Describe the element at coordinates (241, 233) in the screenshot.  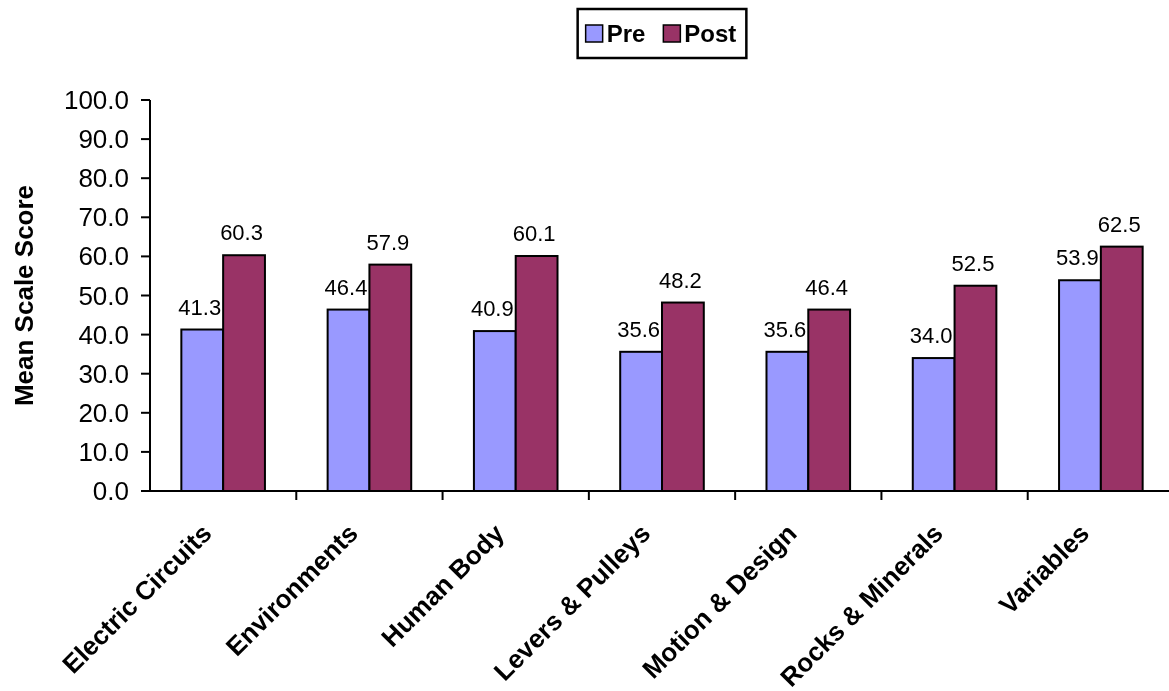
I see `data-label: 60.3` at that location.